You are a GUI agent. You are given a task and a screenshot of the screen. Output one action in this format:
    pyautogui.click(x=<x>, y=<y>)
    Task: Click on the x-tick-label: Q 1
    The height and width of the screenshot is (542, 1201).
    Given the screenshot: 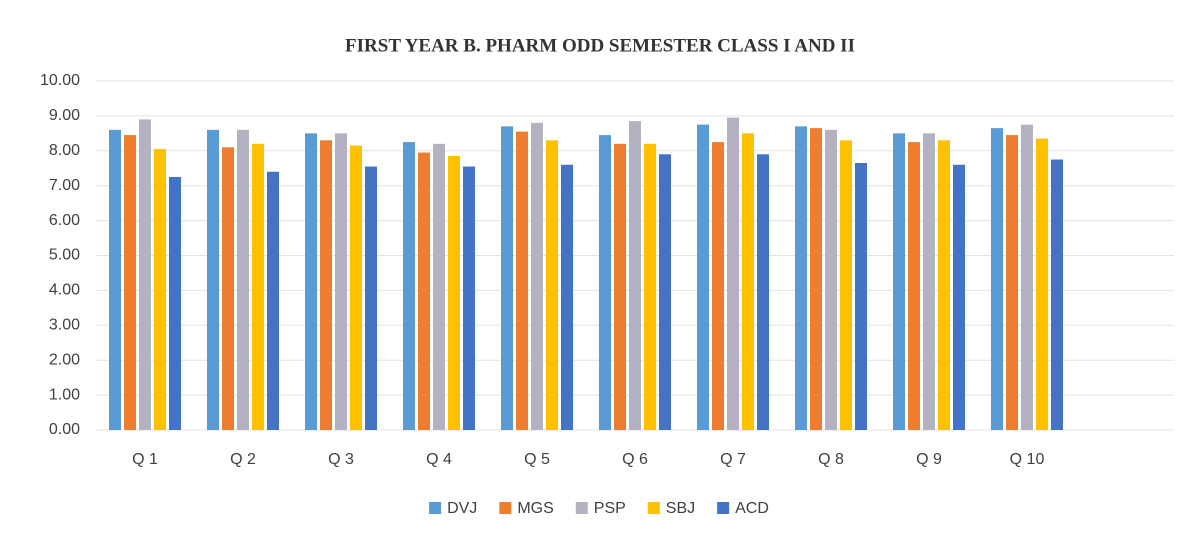 What is the action you would take?
    pyautogui.click(x=145, y=459)
    